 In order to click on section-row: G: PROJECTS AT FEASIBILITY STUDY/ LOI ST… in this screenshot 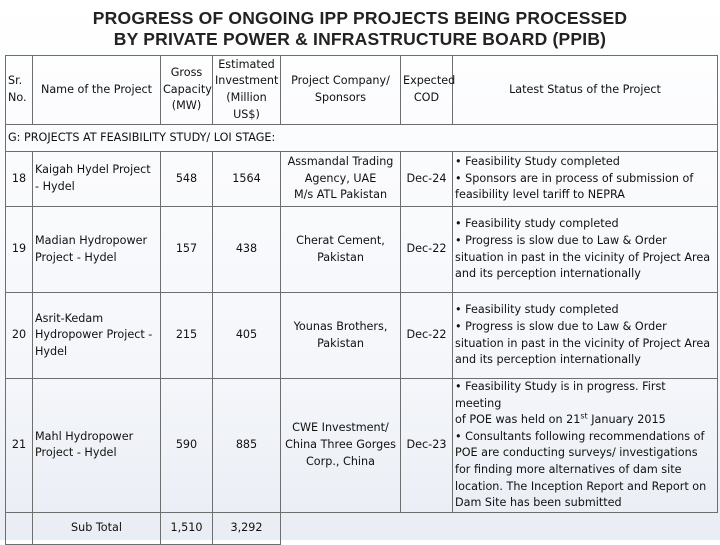, I will do `click(361, 138)`.